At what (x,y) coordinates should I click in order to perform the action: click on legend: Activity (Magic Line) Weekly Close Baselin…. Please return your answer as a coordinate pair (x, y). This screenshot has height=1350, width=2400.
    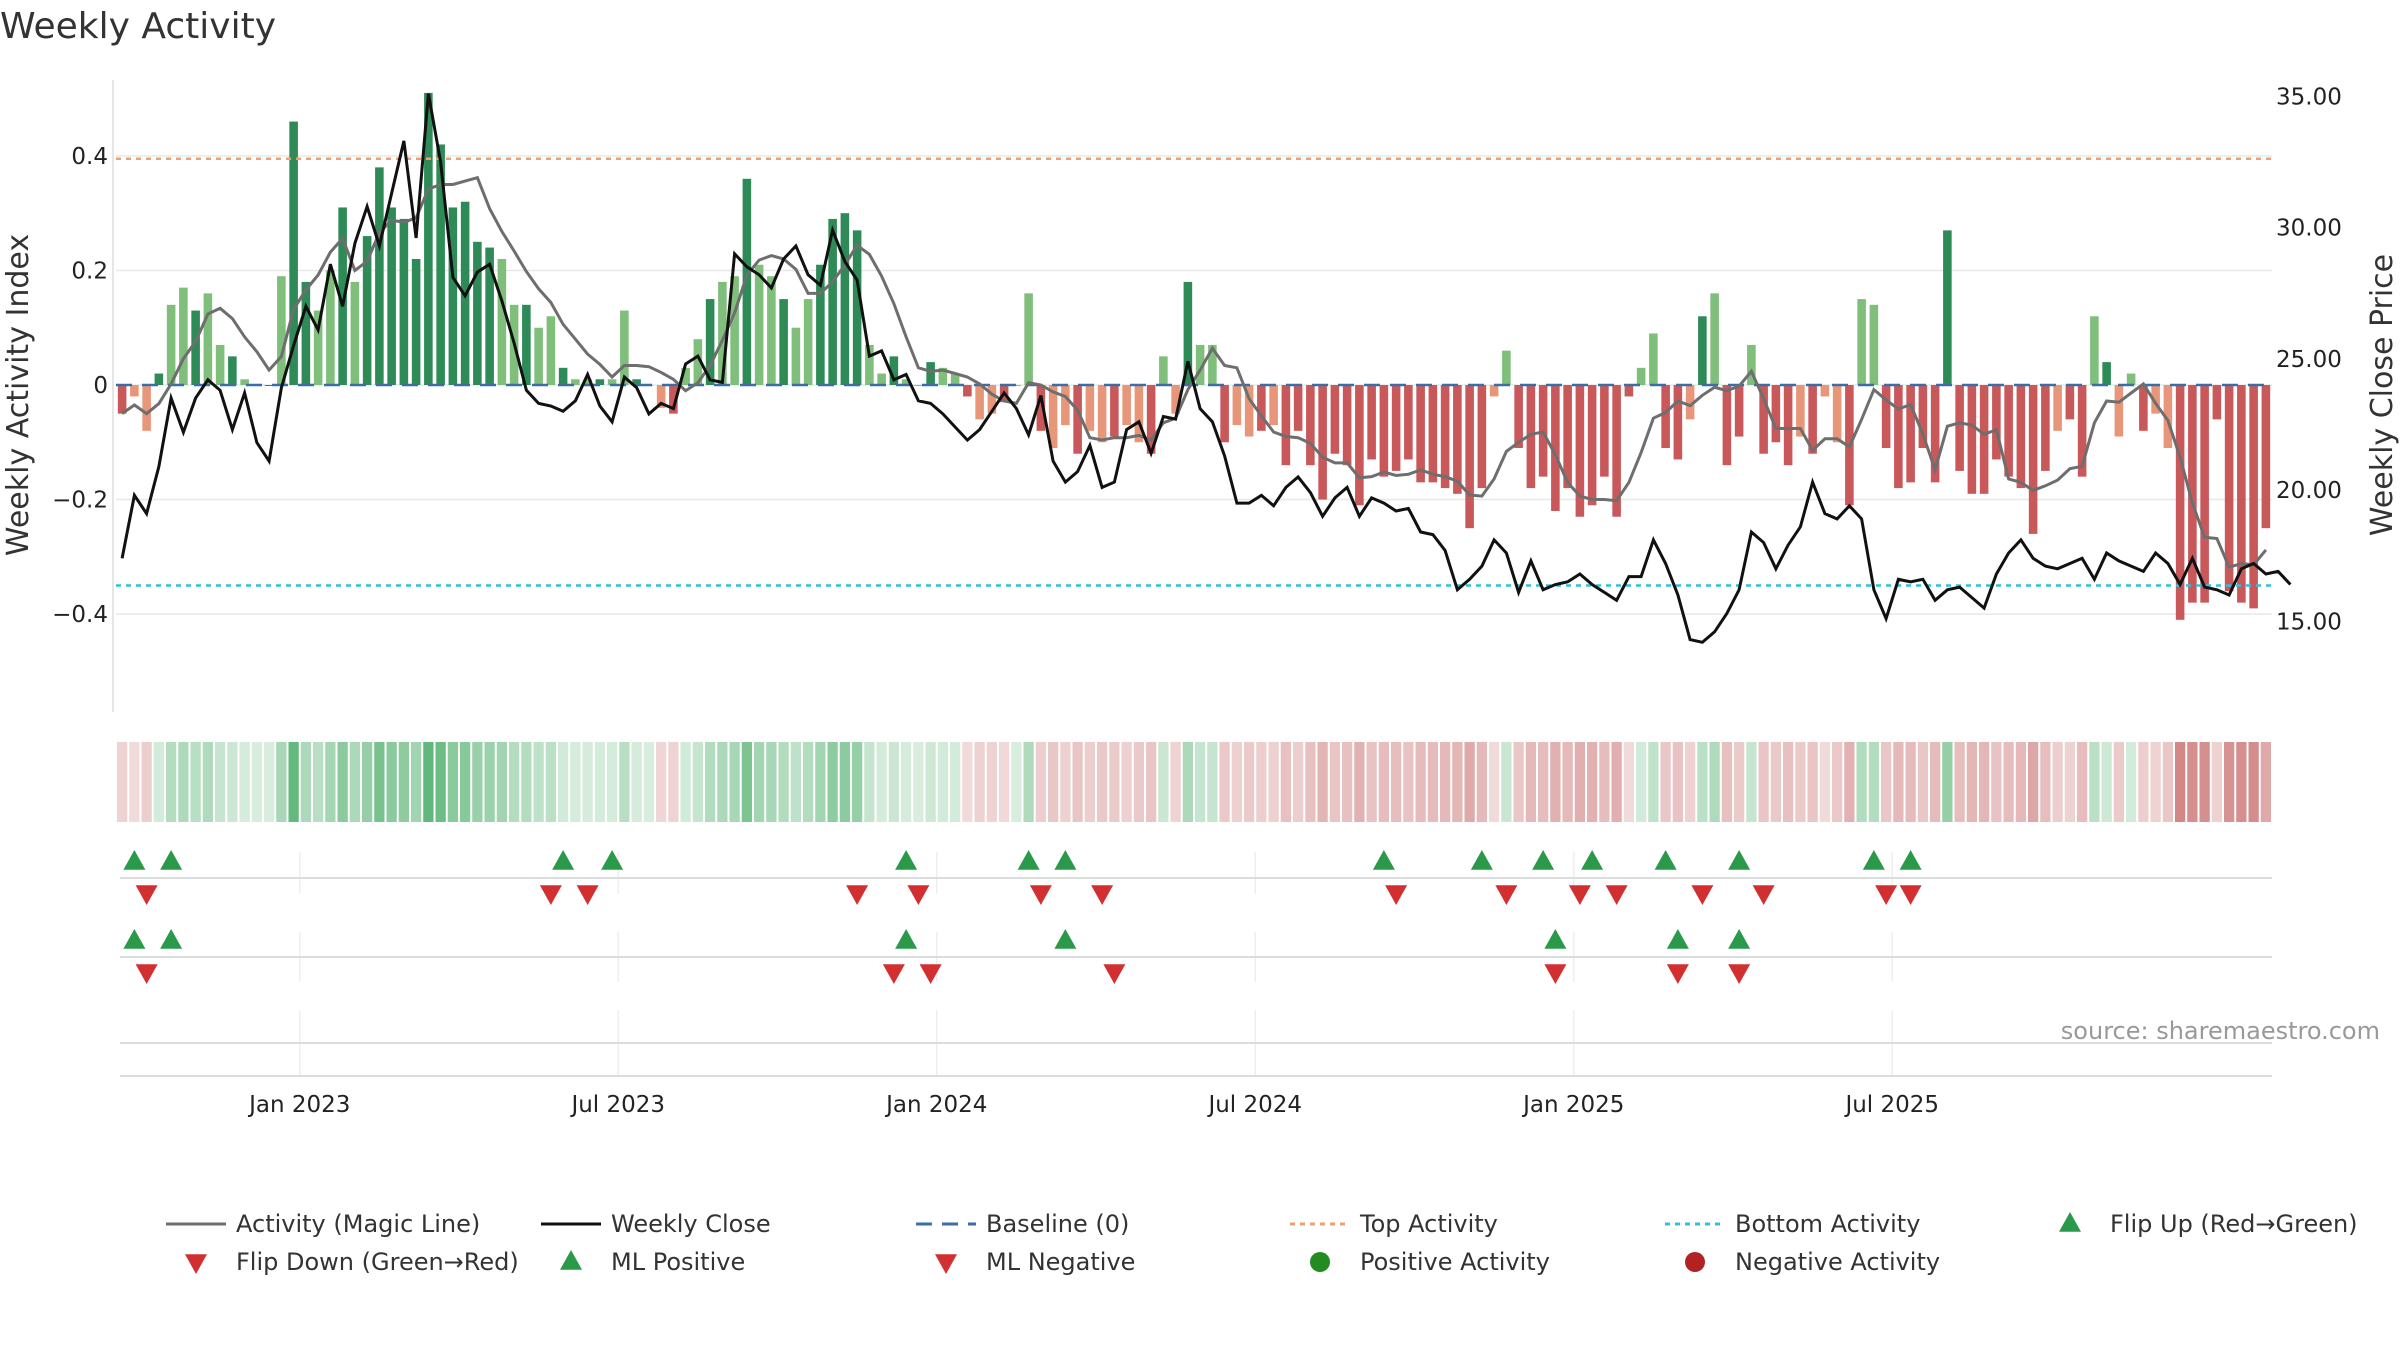
    Looking at the image, I should click on (1262, 1243).